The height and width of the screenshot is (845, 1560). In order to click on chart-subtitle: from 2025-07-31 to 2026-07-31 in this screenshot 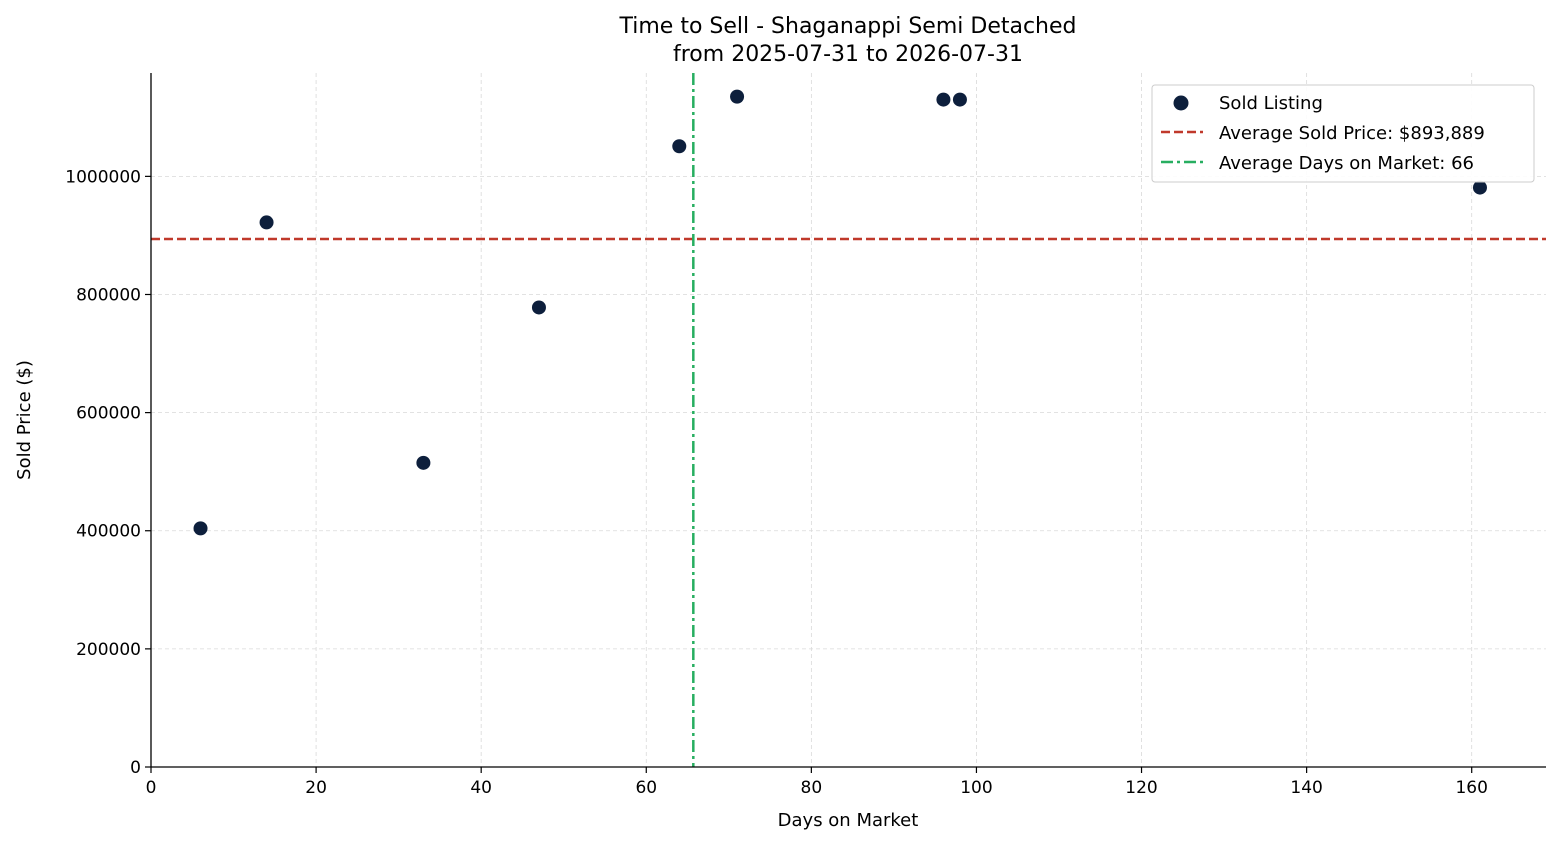, I will do `click(848, 54)`.